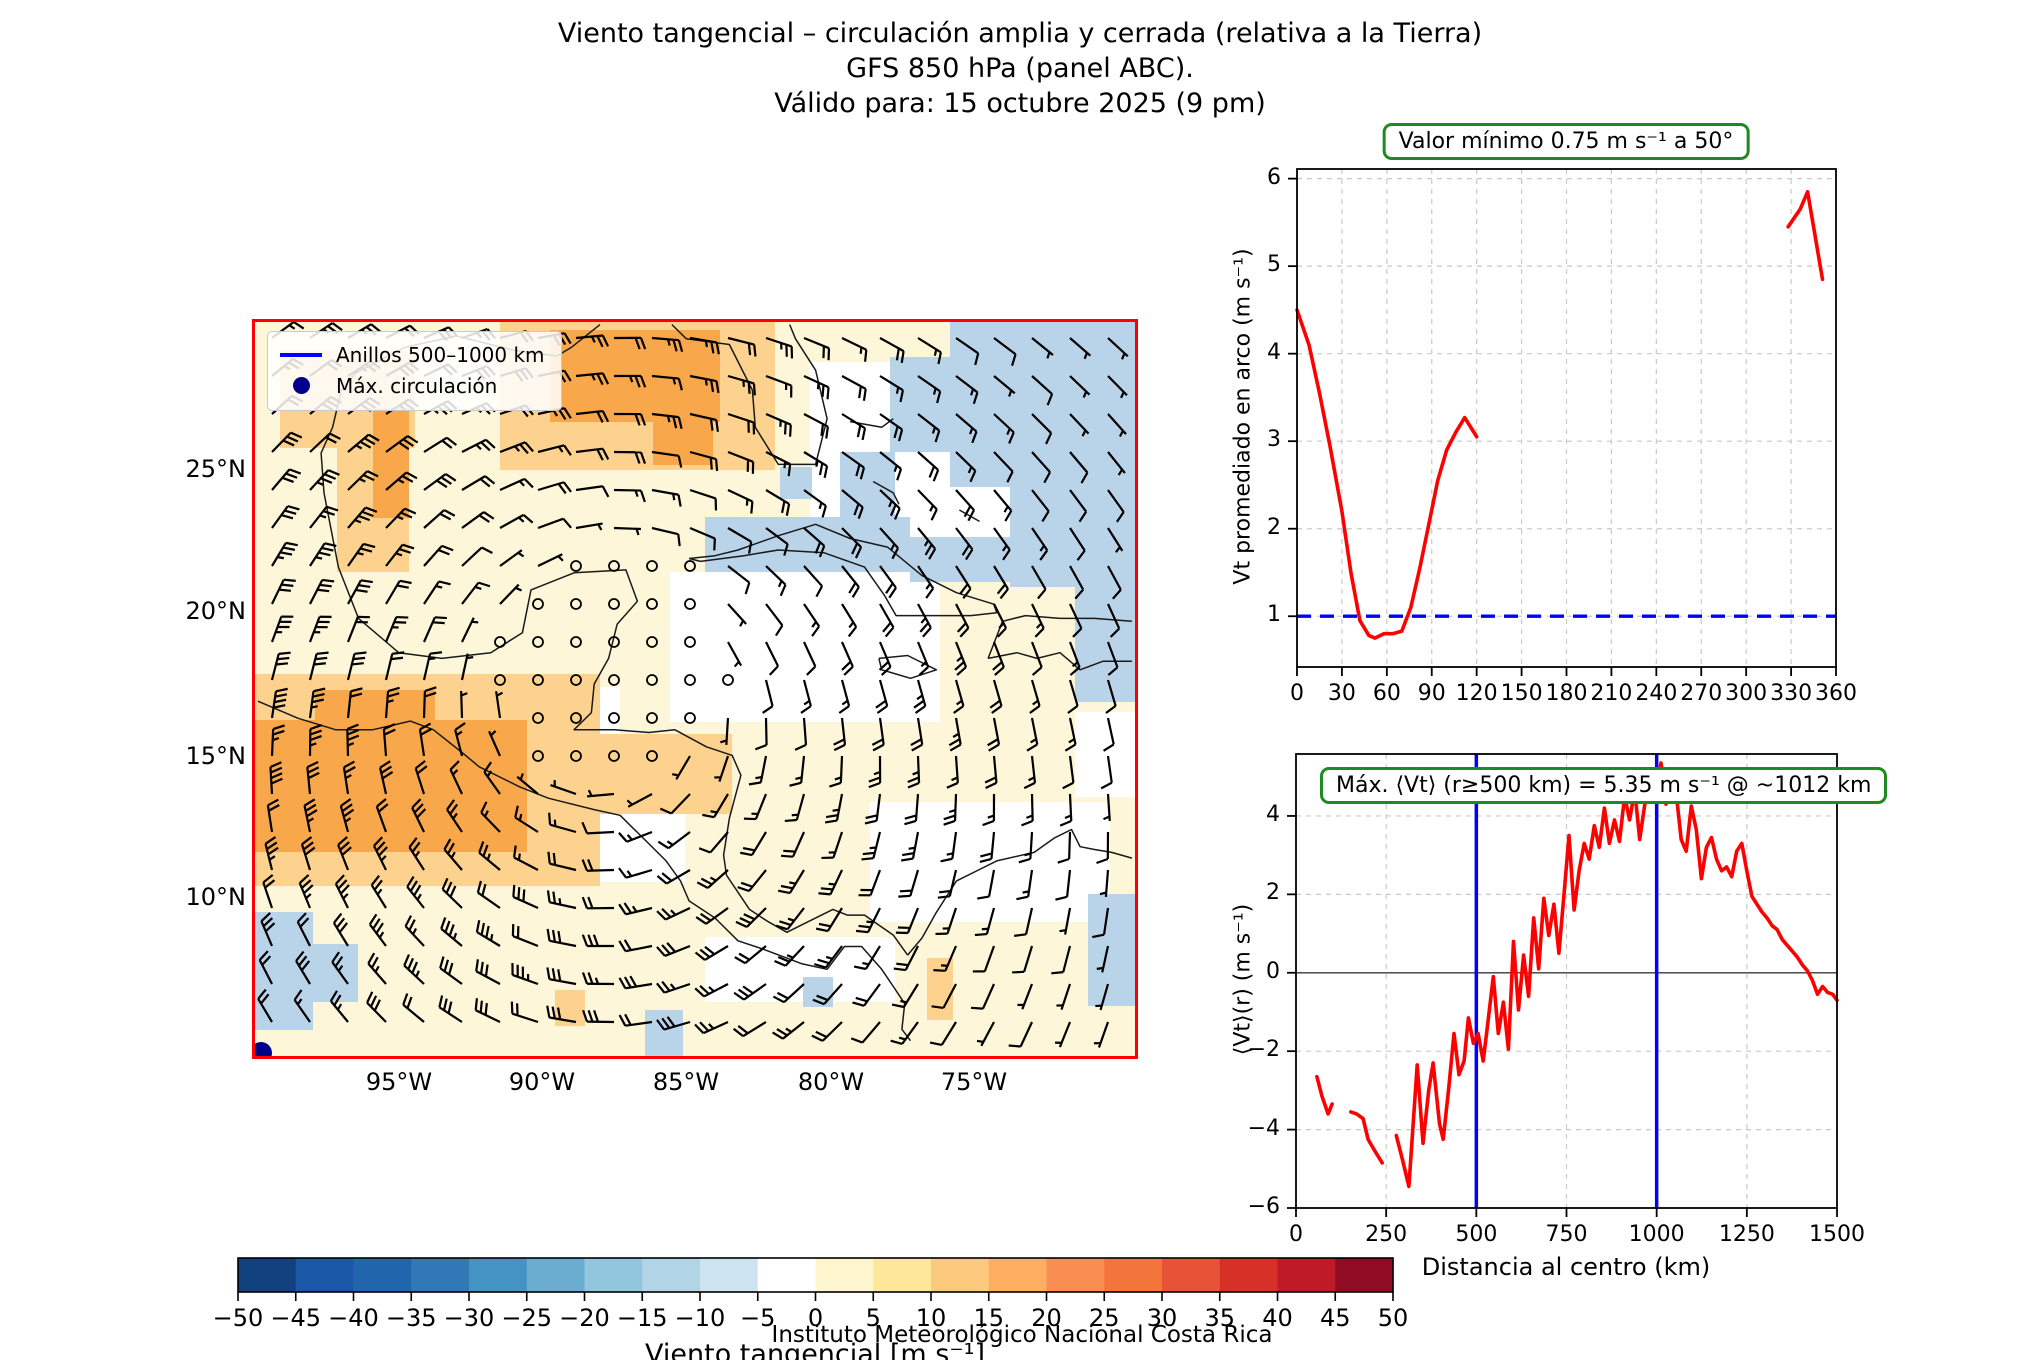 The image size is (2040, 1360). What do you see at coordinates (1611, 693) in the screenshot?
I see `x-tick-label: 210` at bounding box center [1611, 693].